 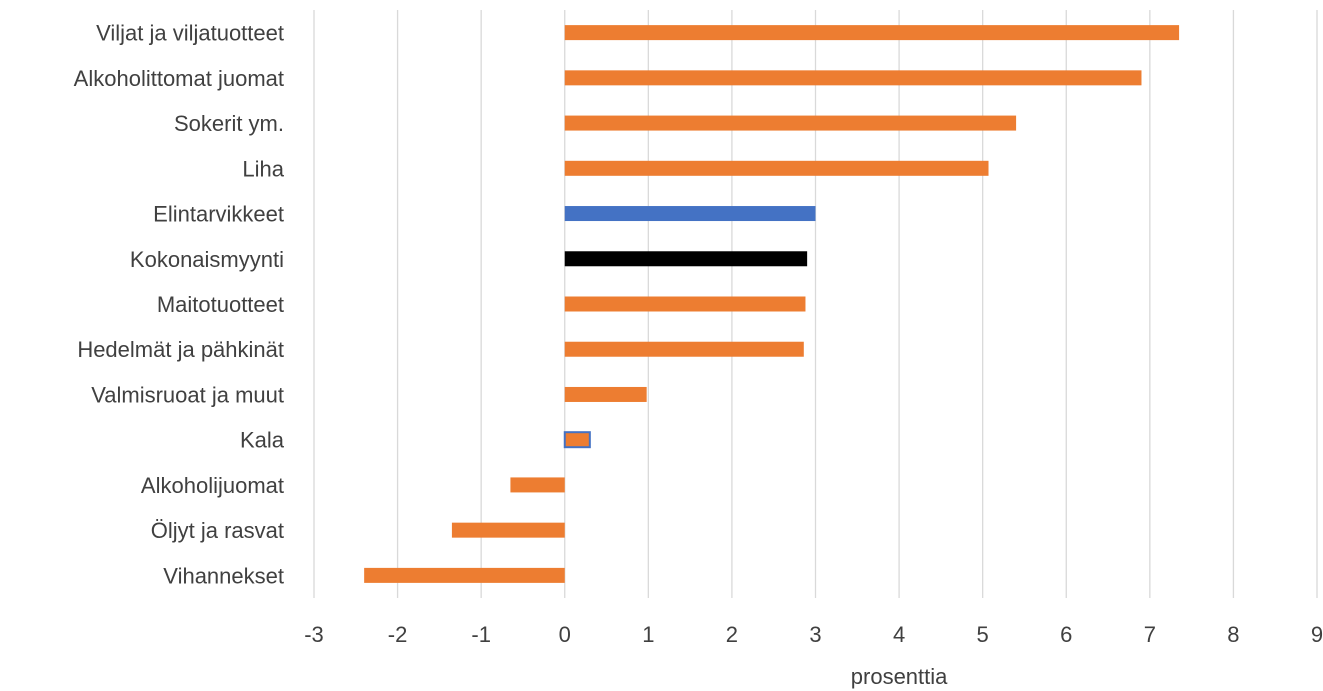 I want to click on category-label: Sokerit ym., so click(x=229, y=123).